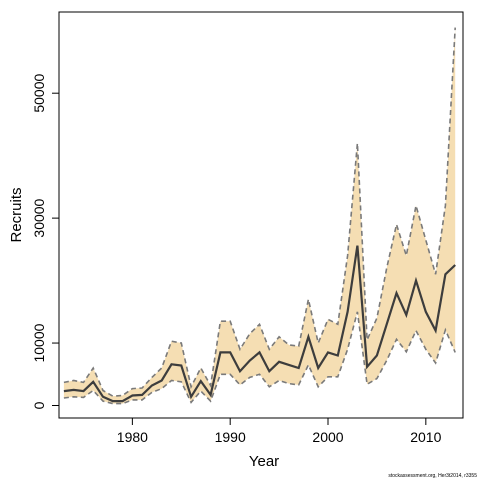 This screenshot has height=480, width=480. What do you see at coordinates (16, 214) in the screenshot?
I see `y-axis-title: Recruits` at bounding box center [16, 214].